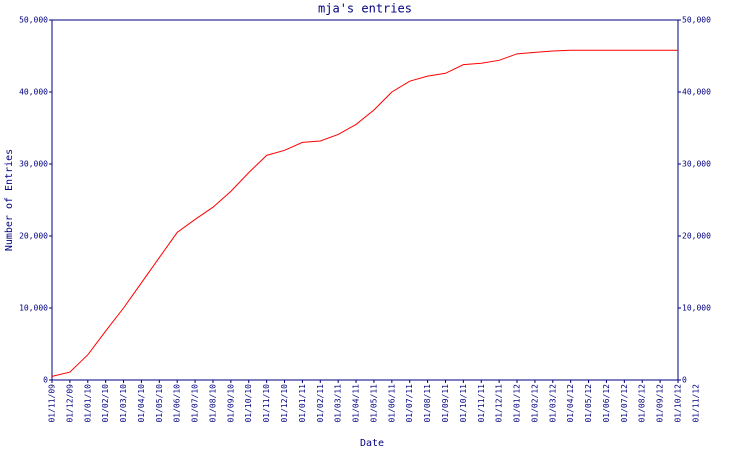 This screenshot has height=450, width=750. I want to click on y-tick-label: 0, so click(45, 380).